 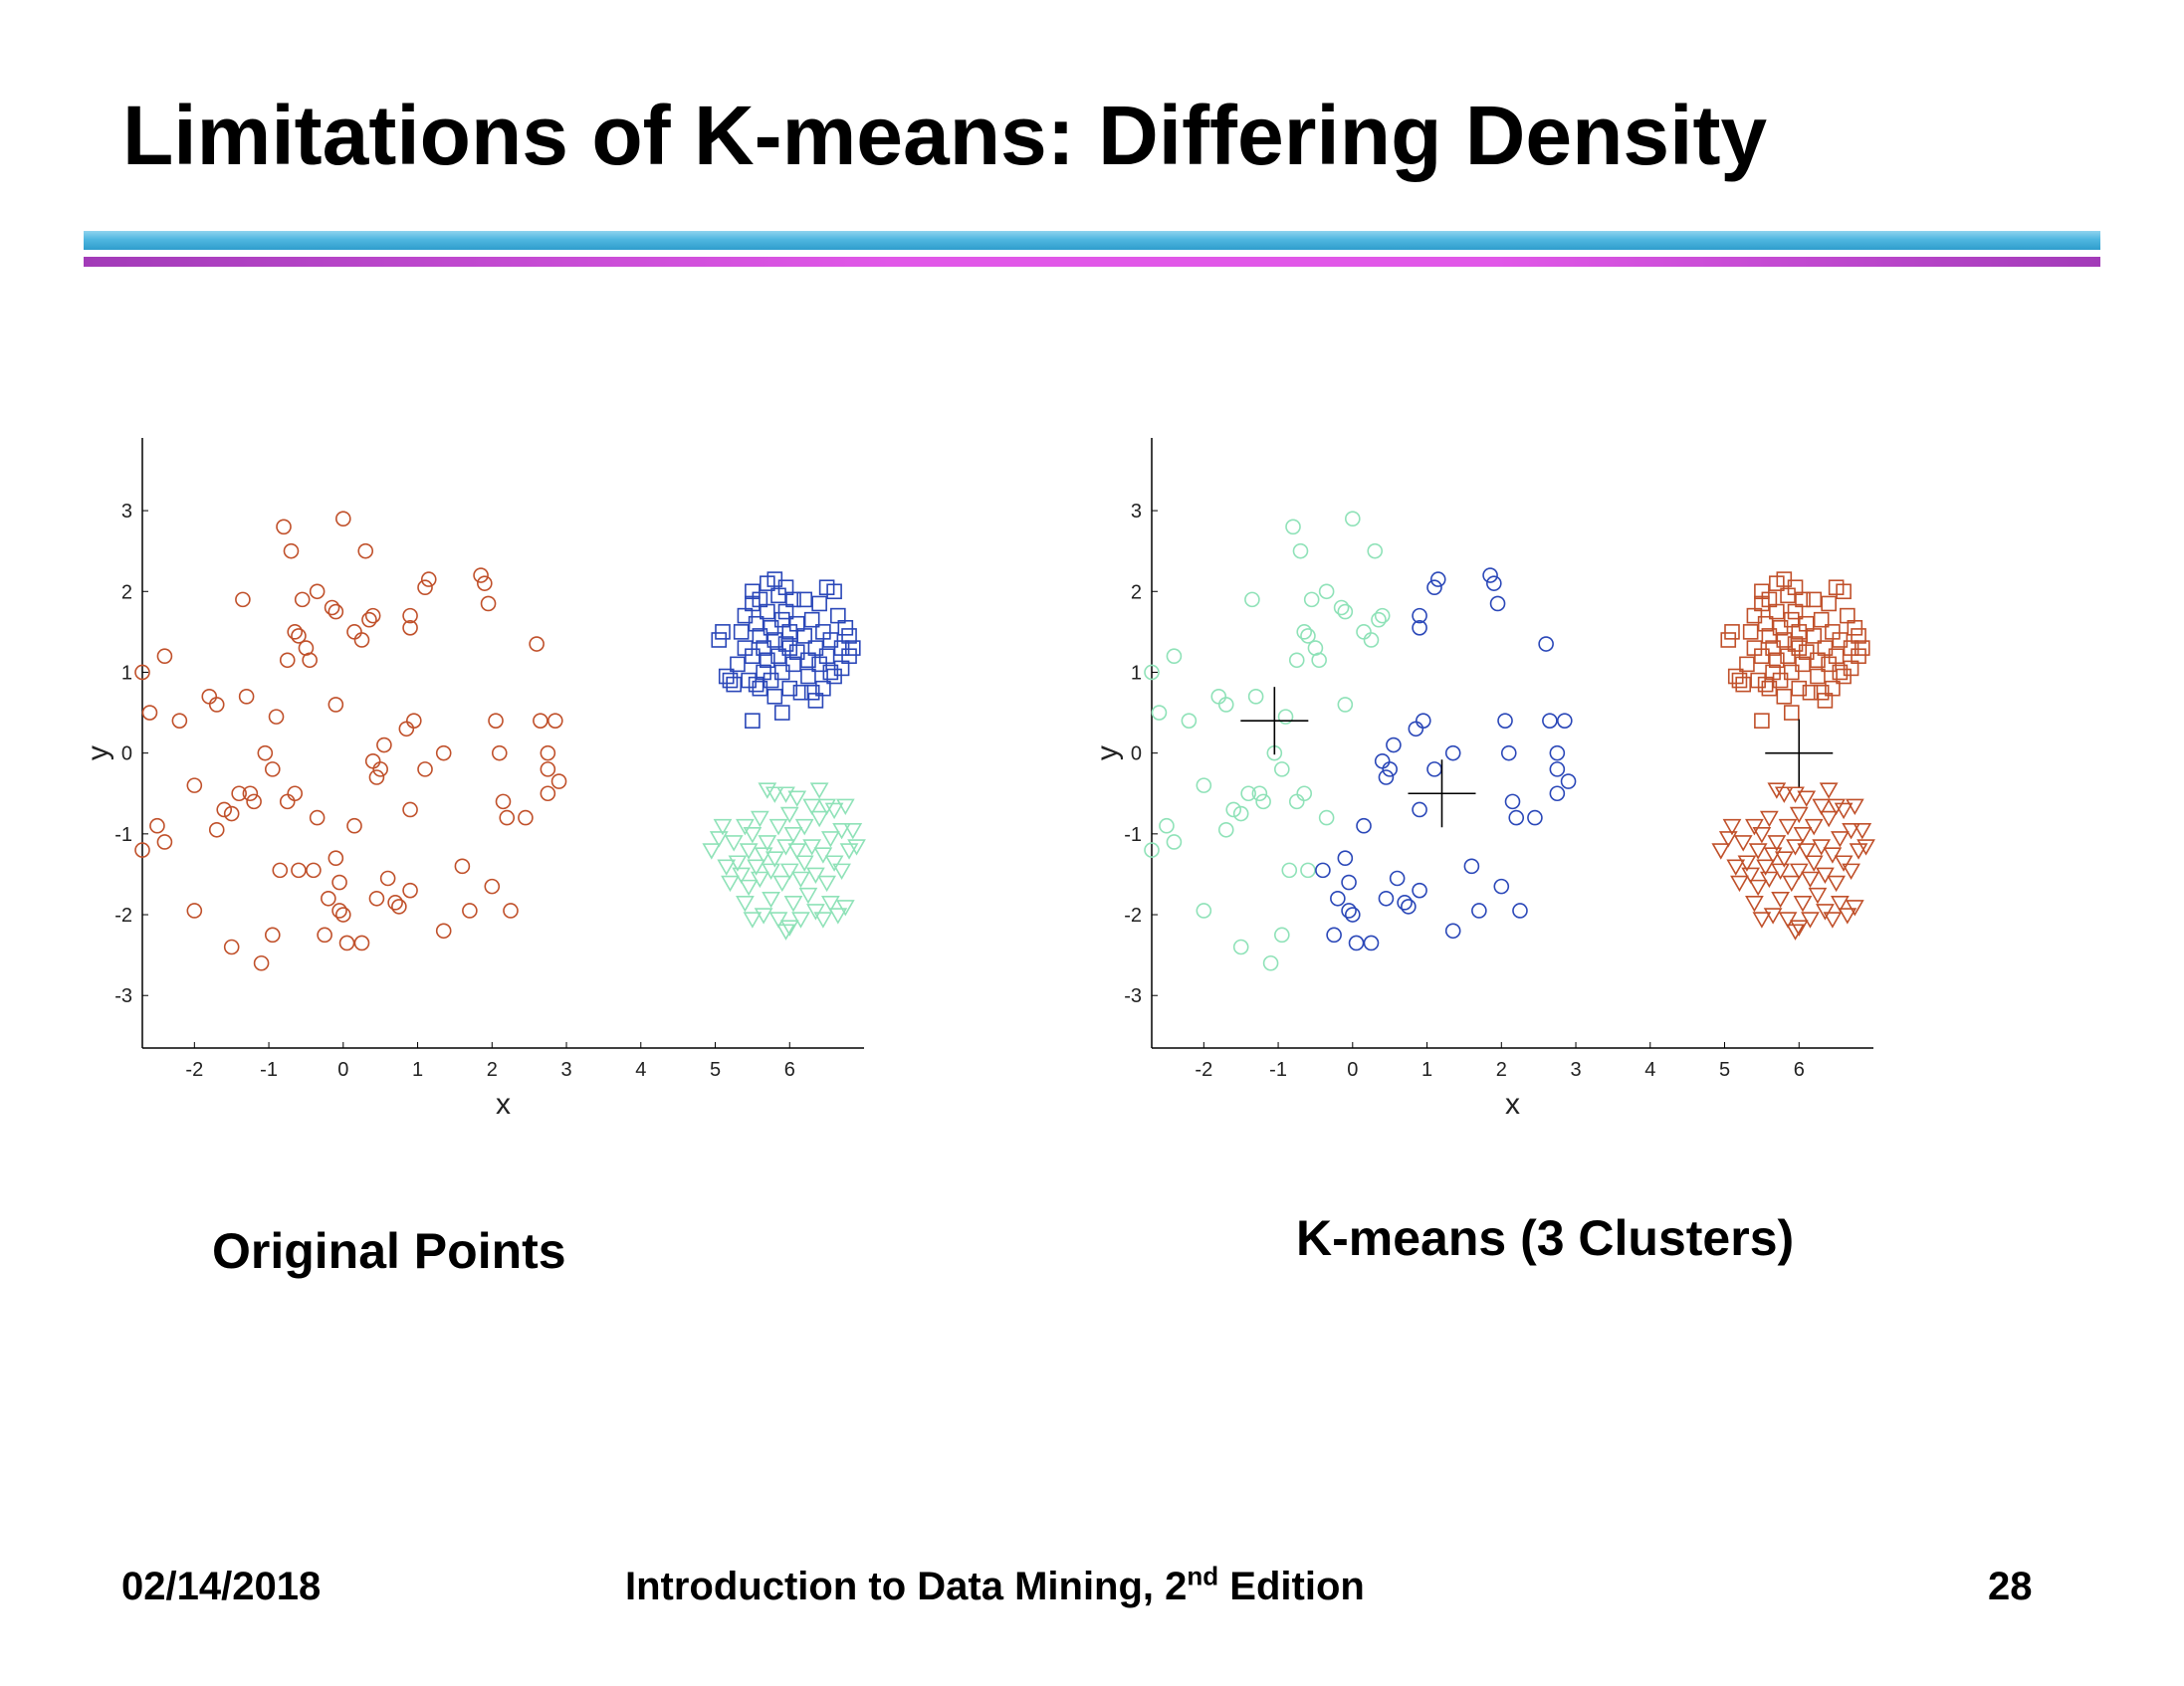 I want to click on page-number: 28, so click(x=2010, y=1586).